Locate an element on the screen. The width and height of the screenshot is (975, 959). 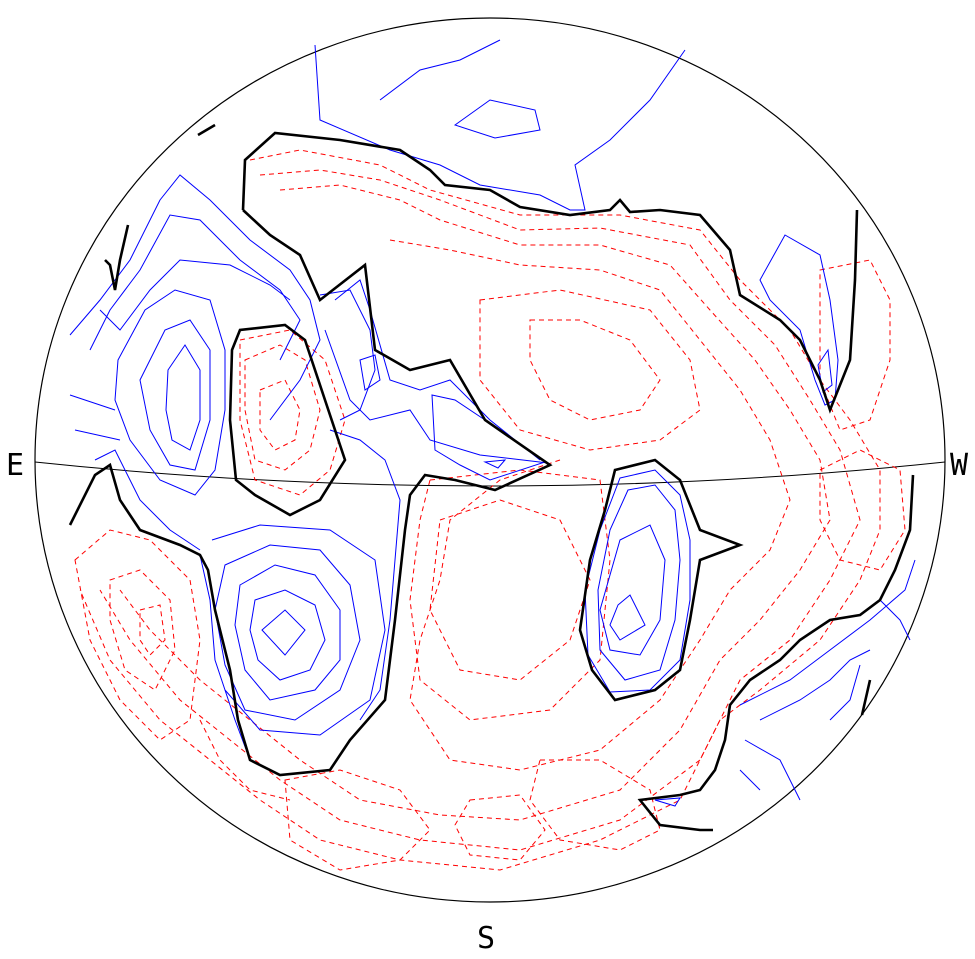
east-label: E is located at coordinates (15, 465).